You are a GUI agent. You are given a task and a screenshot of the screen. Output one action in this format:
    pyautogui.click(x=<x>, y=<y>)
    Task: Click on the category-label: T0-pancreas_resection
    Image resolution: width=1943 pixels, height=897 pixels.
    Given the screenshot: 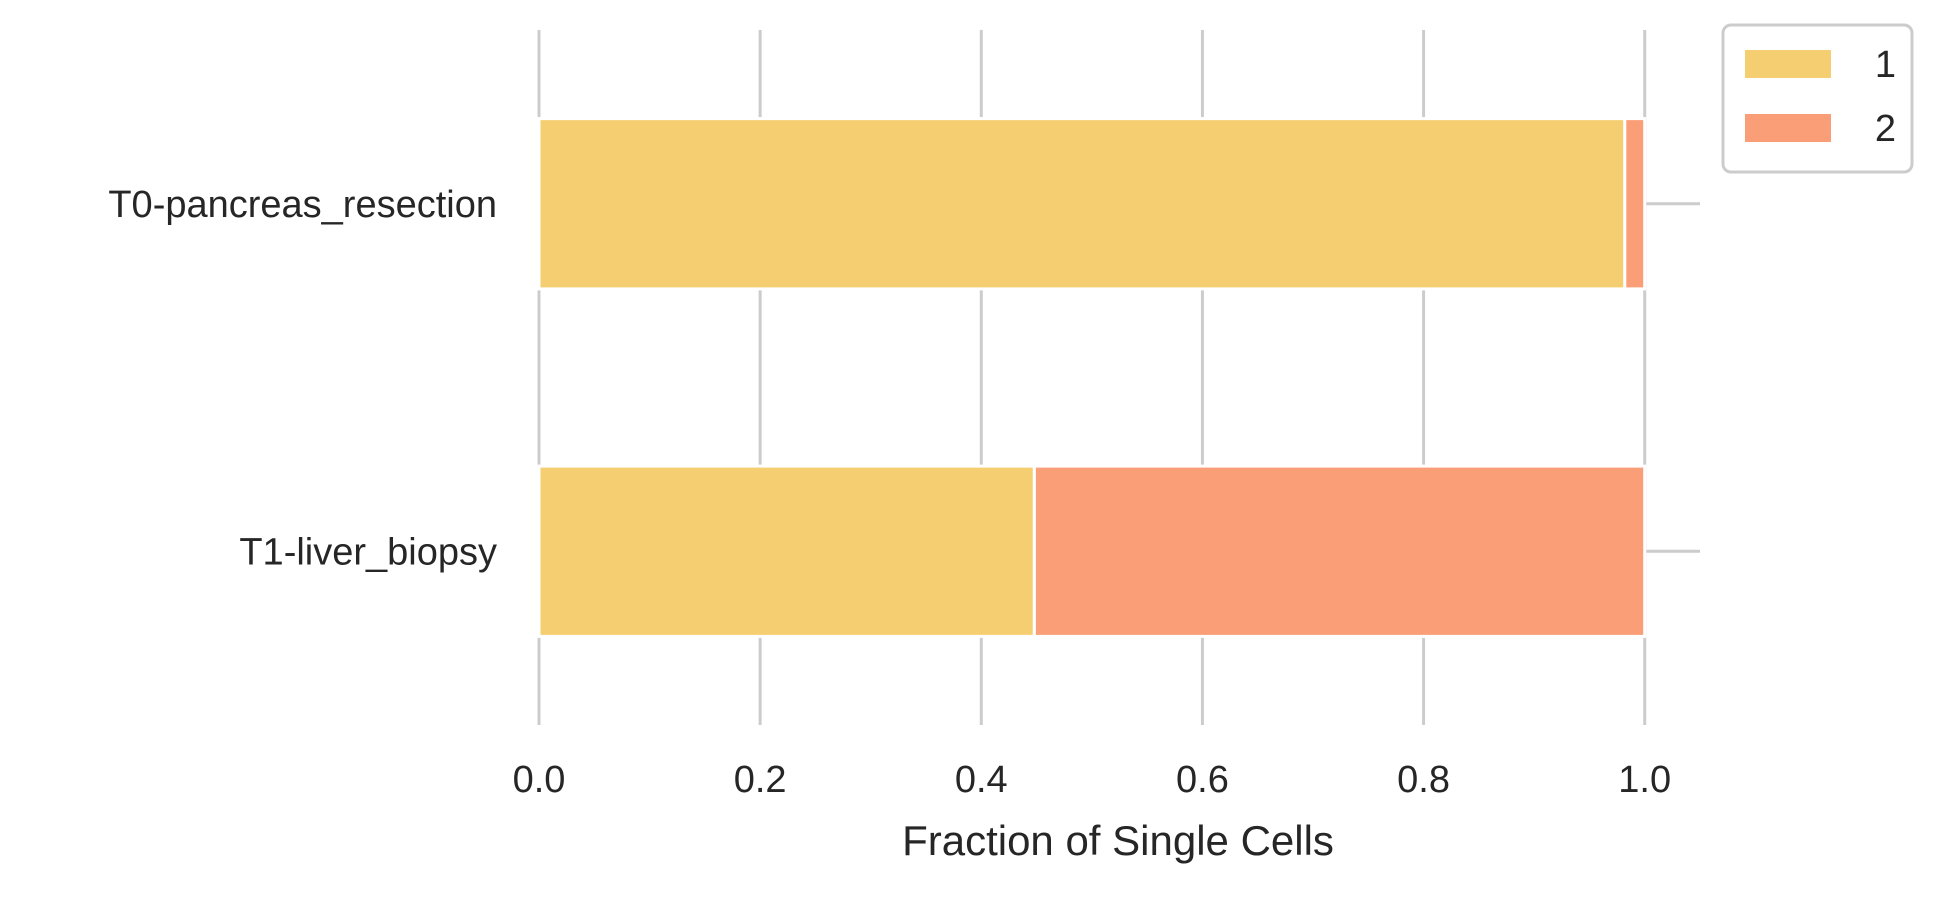 What is the action you would take?
    pyautogui.click(x=302, y=205)
    